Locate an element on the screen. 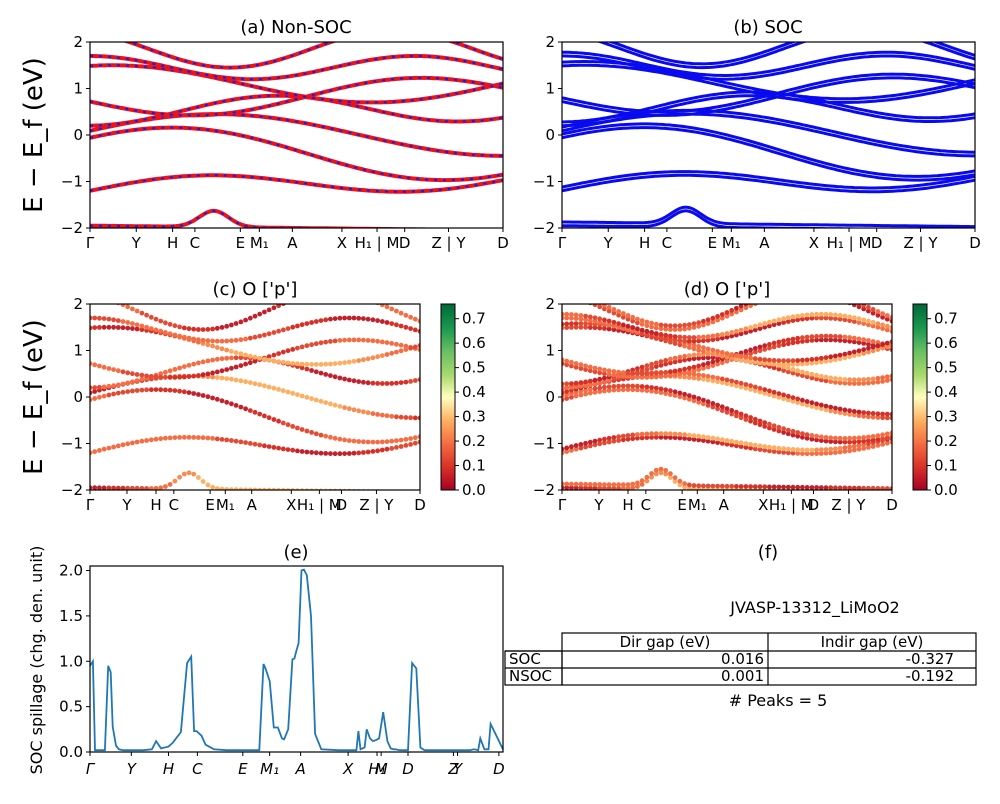  panel-c-xtick-label: Γ is located at coordinates (90, 505).